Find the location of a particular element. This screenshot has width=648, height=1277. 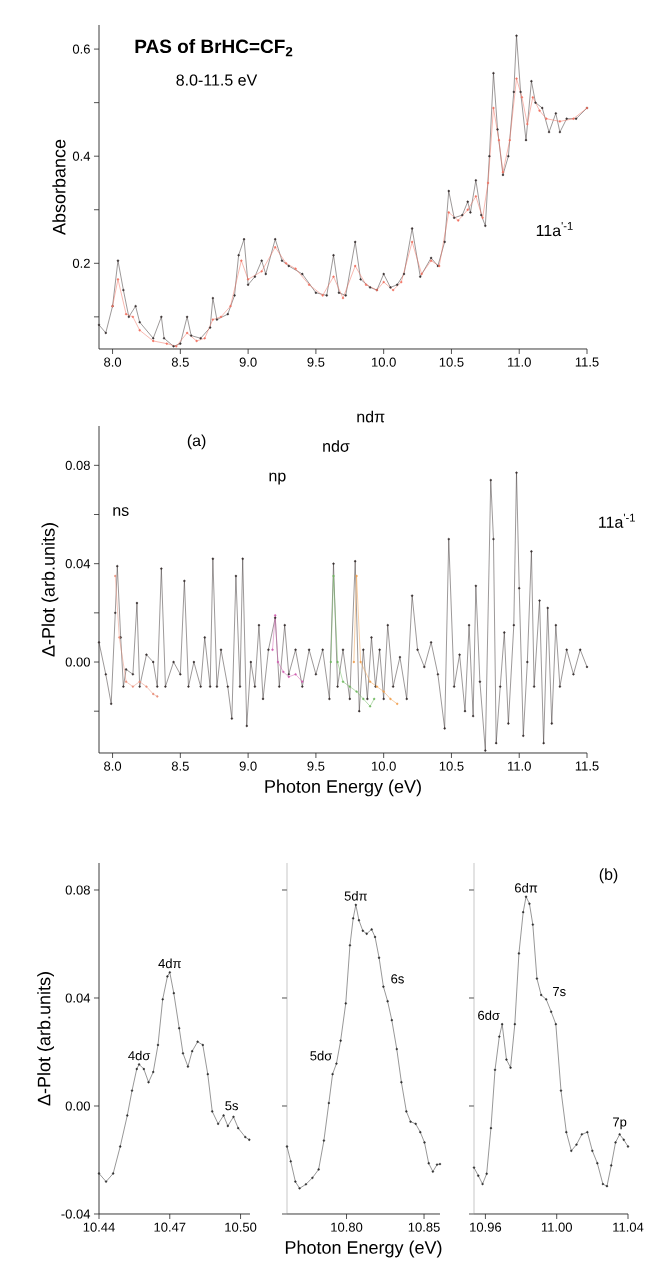

x-tick-label: 10.96 is located at coordinates (486, 1227).